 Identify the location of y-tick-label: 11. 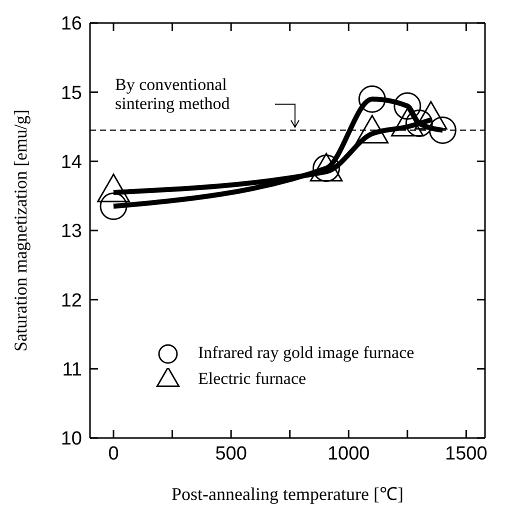
(72, 370).